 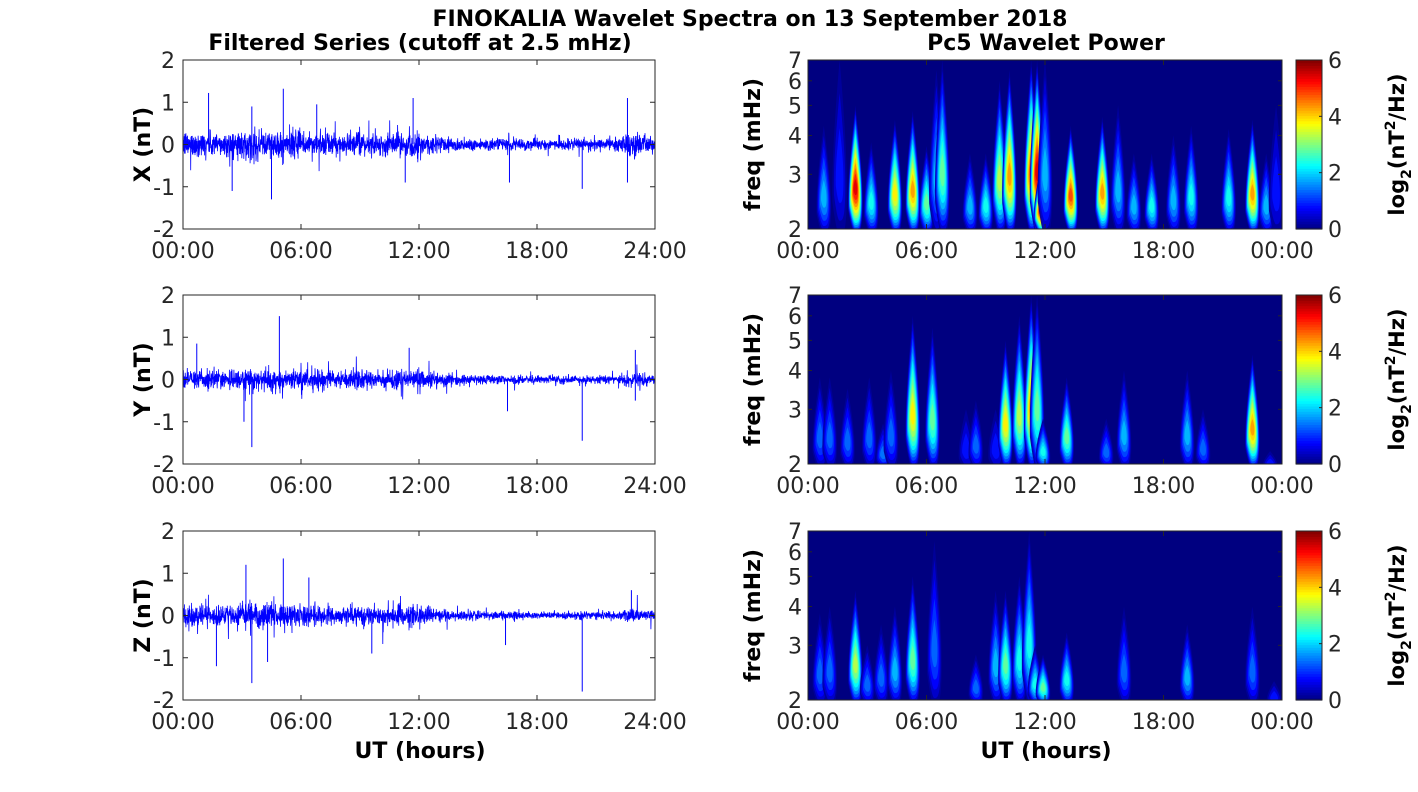 I want to click on heatmap, so click(x=1045, y=379).